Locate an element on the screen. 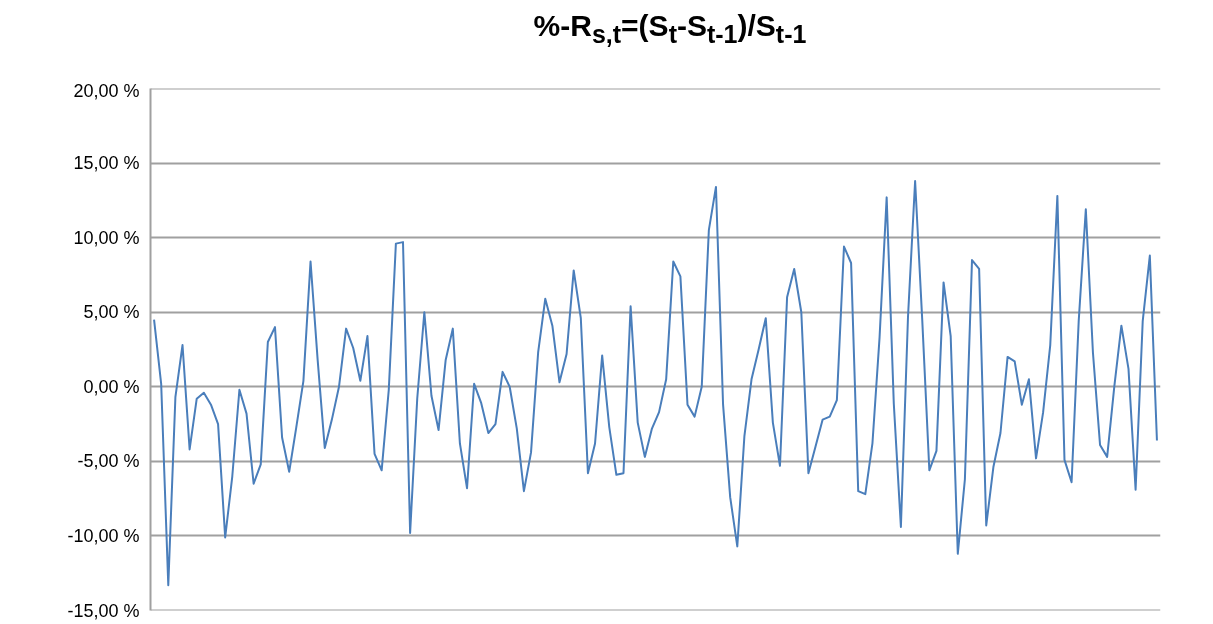  chart-title: %-R$_{s,t}$=(S$_{t}$-S$_{t-1}$)/S$_{t-1}$ is located at coordinates (670, 29).